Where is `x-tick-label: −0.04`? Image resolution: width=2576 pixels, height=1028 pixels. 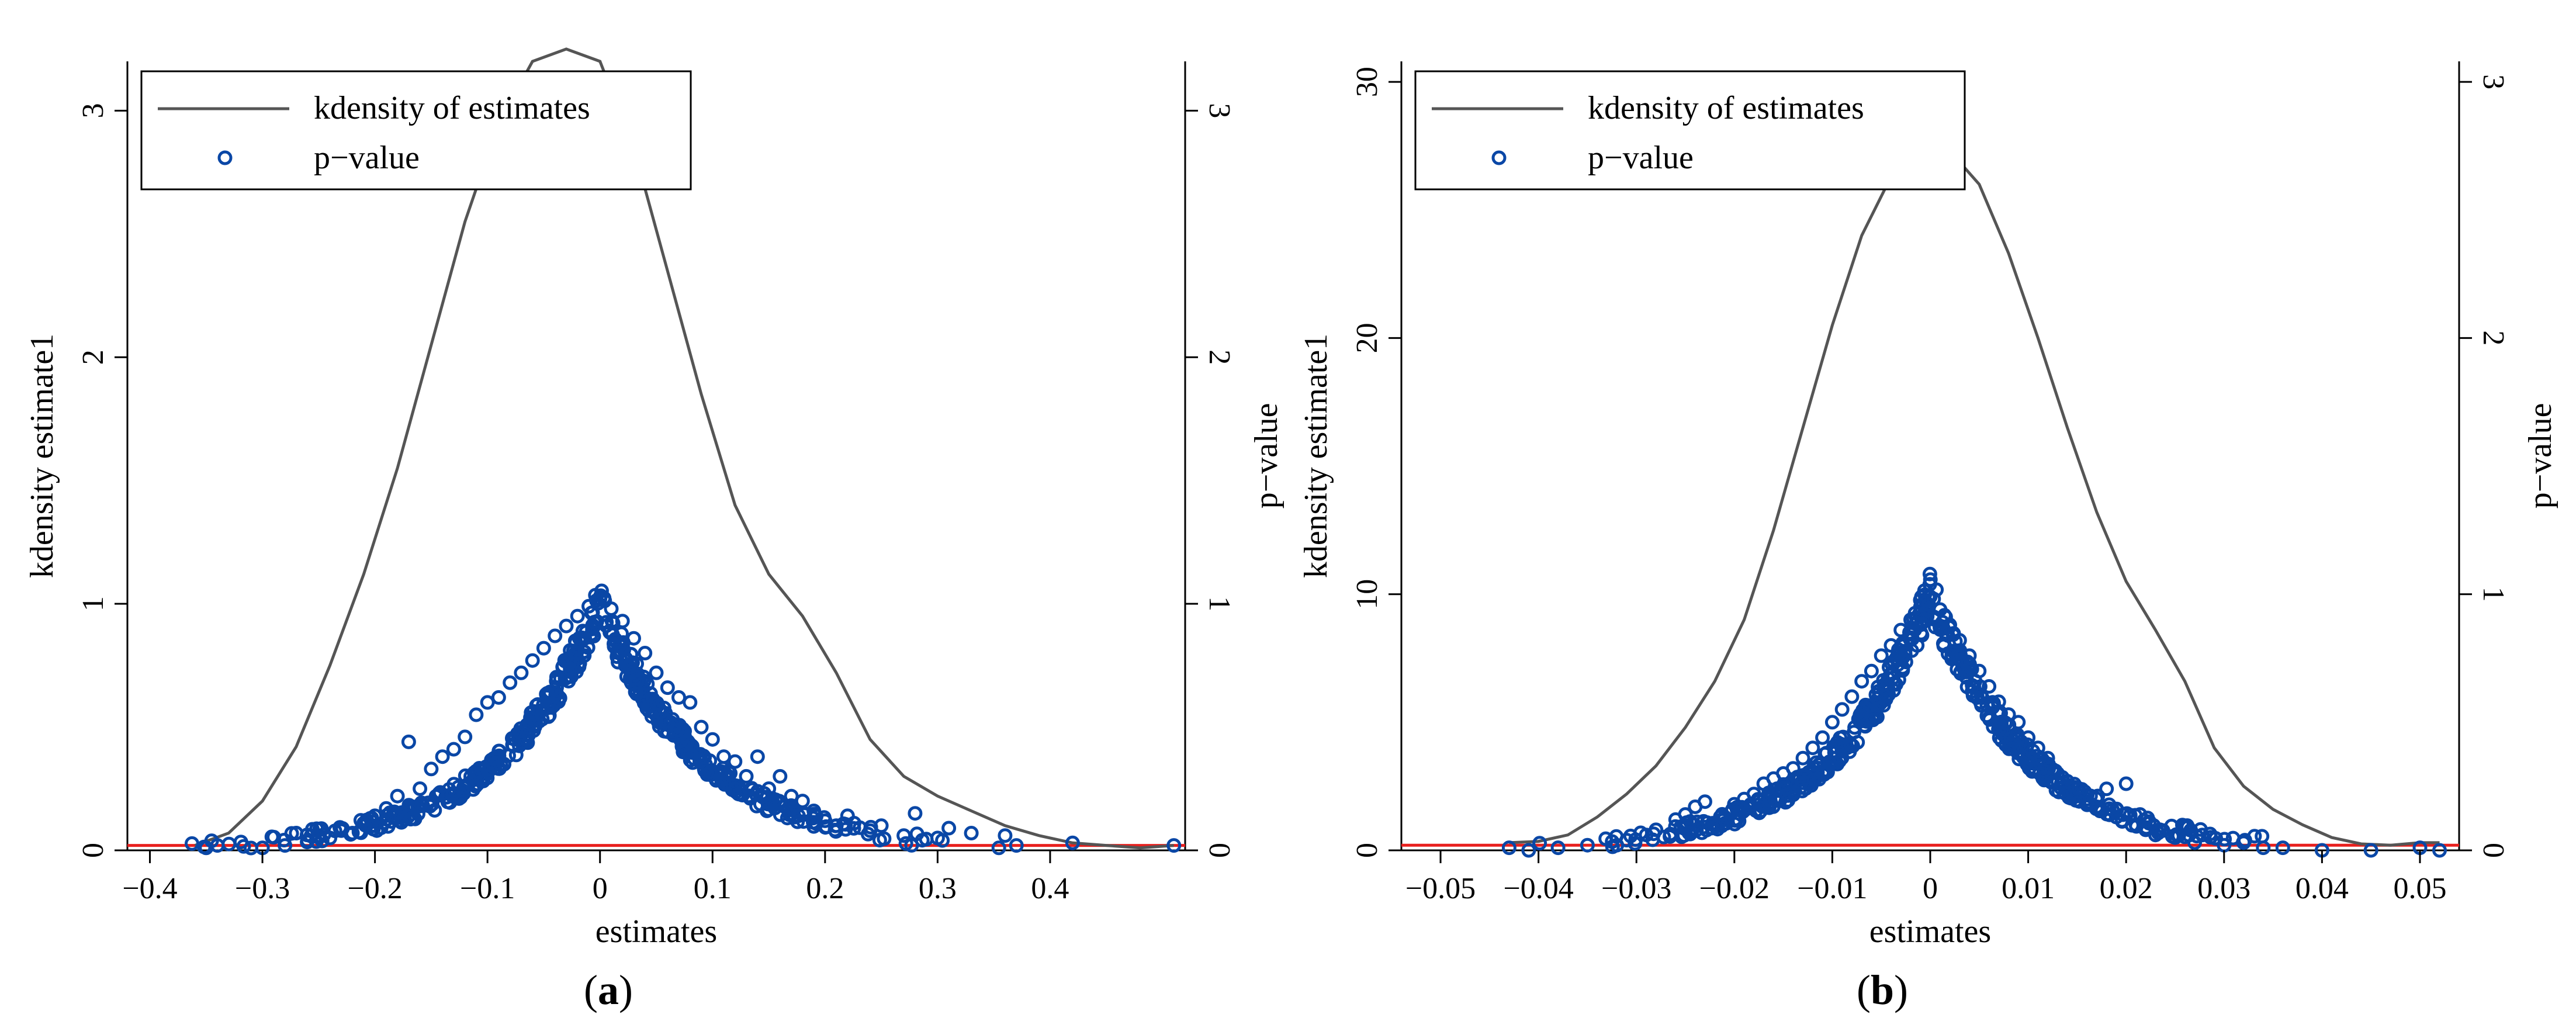
x-tick-label: −0.04 is located at coordinates (1538, 888).